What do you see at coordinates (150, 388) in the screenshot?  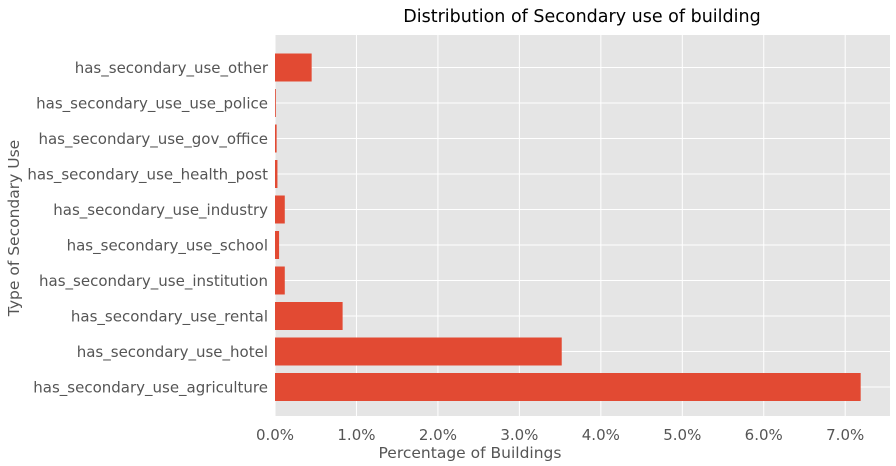 I see `y-tick-label: has_secondary_use_agriculture` at bounding box center [150, 388].